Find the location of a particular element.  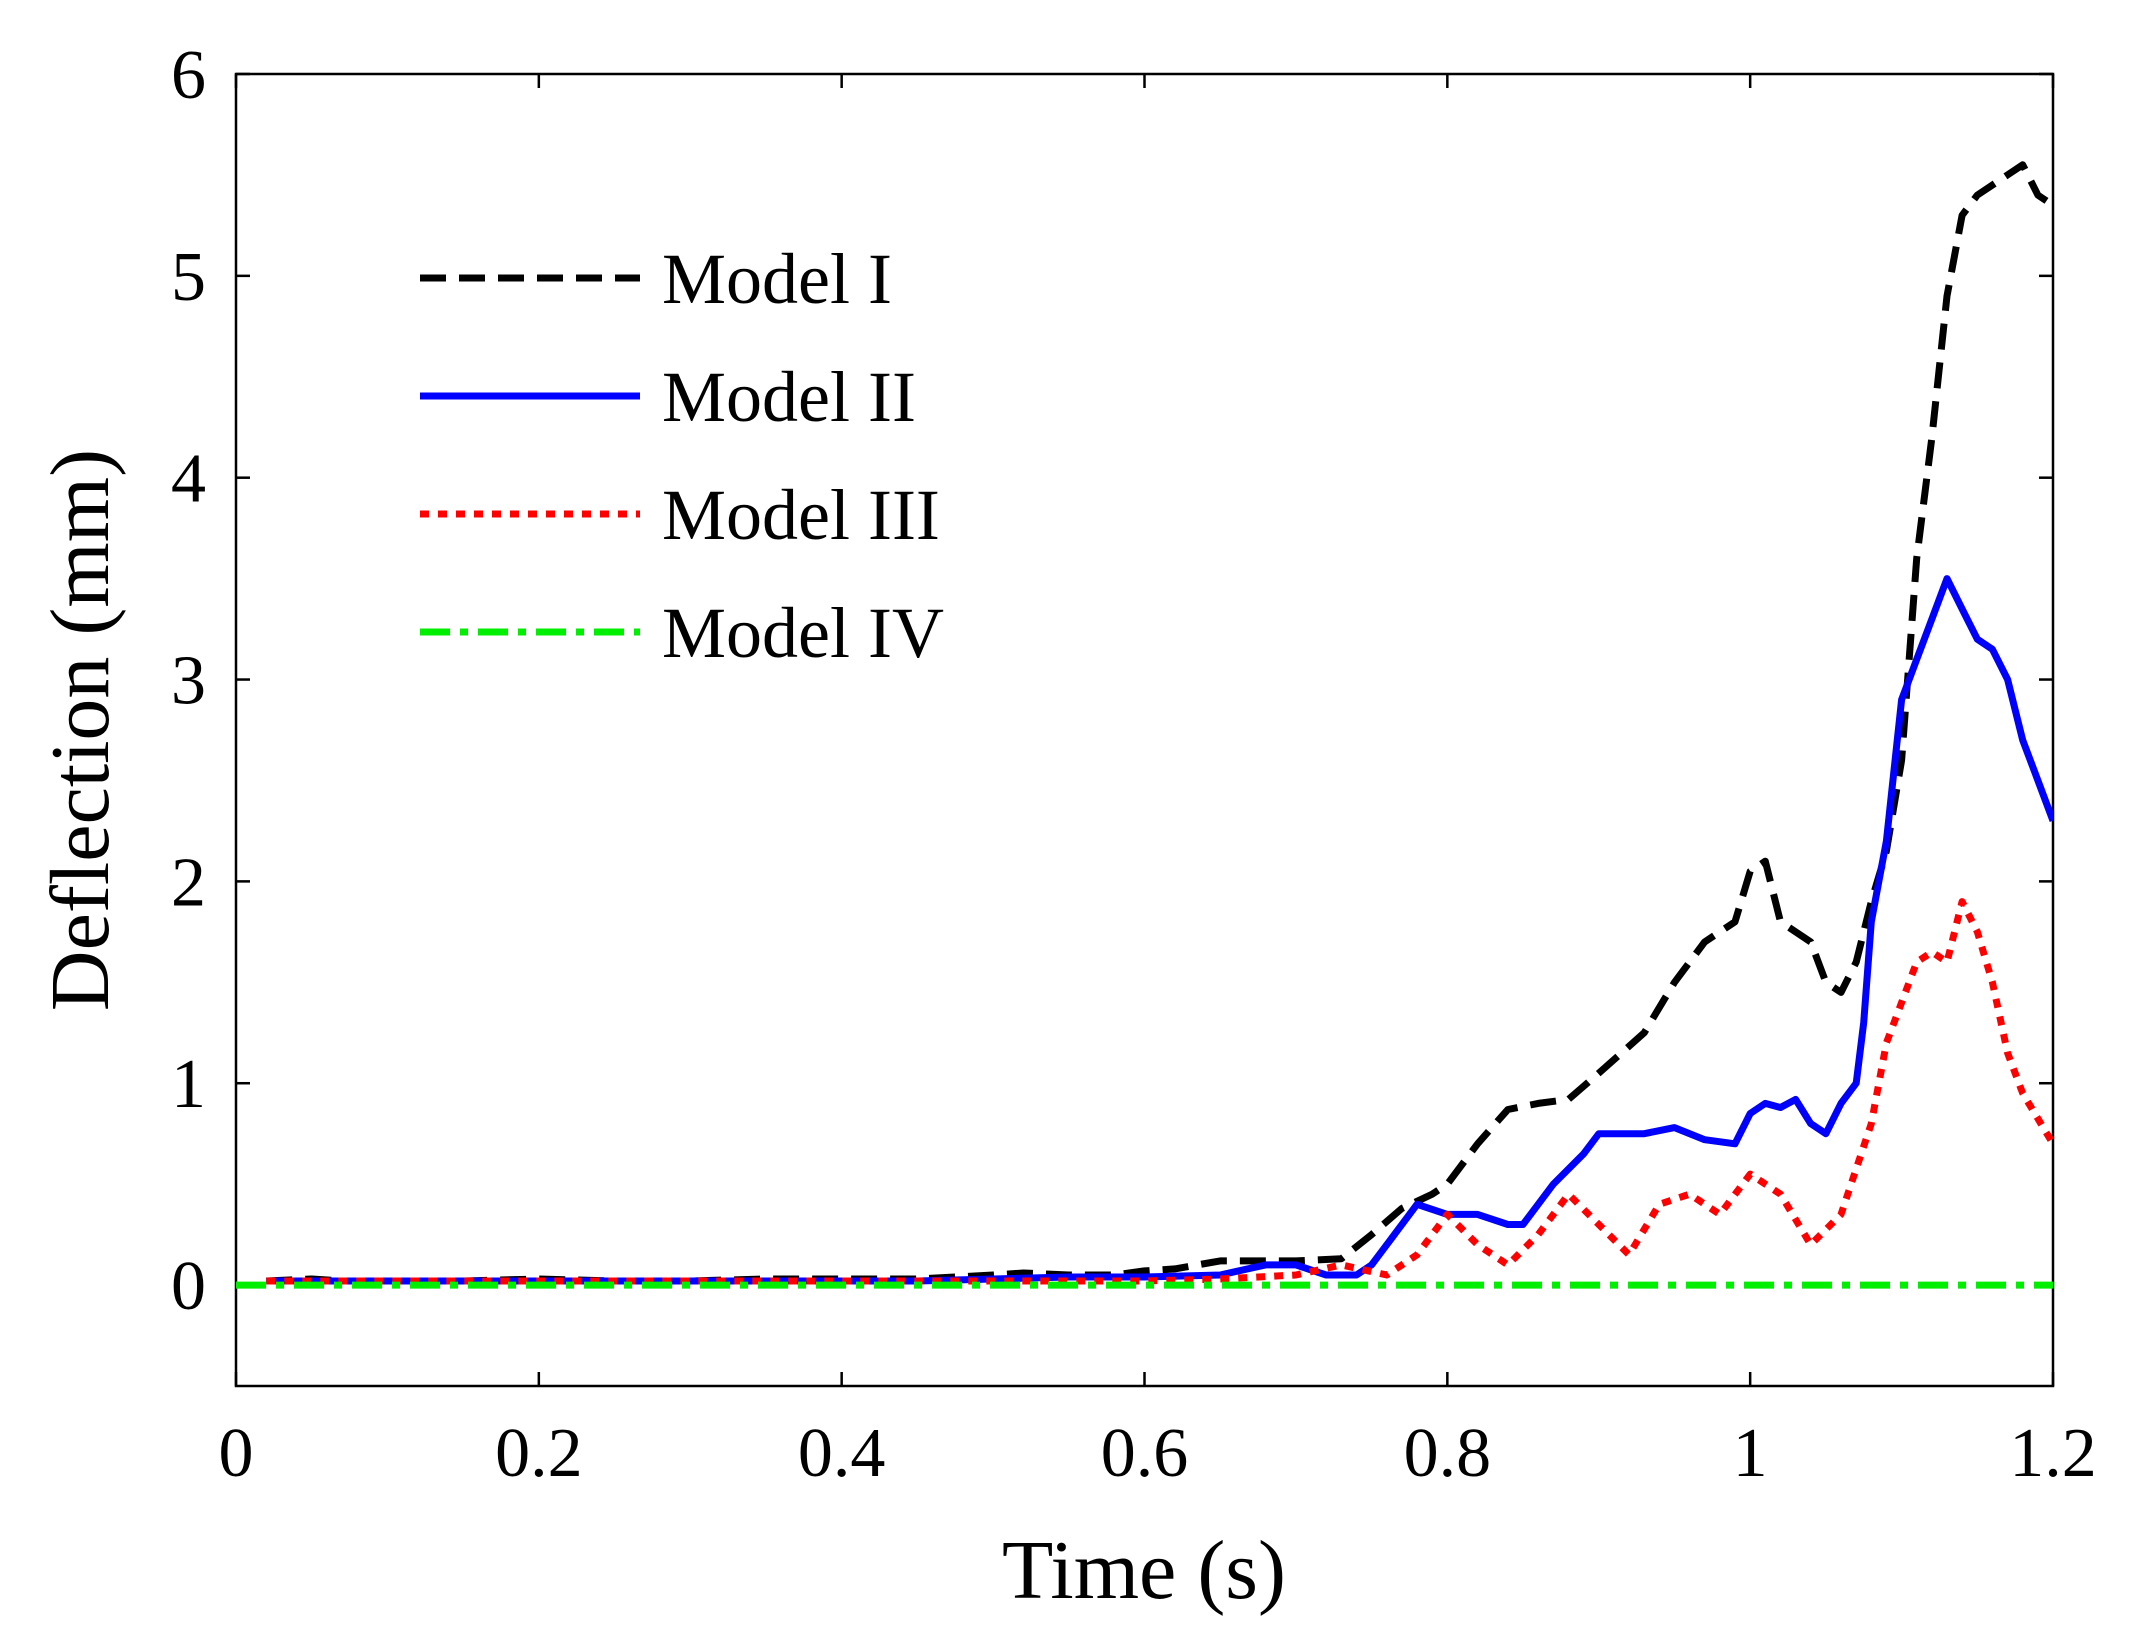

y-tick-label: 5 is located at coordinates (188, 277).